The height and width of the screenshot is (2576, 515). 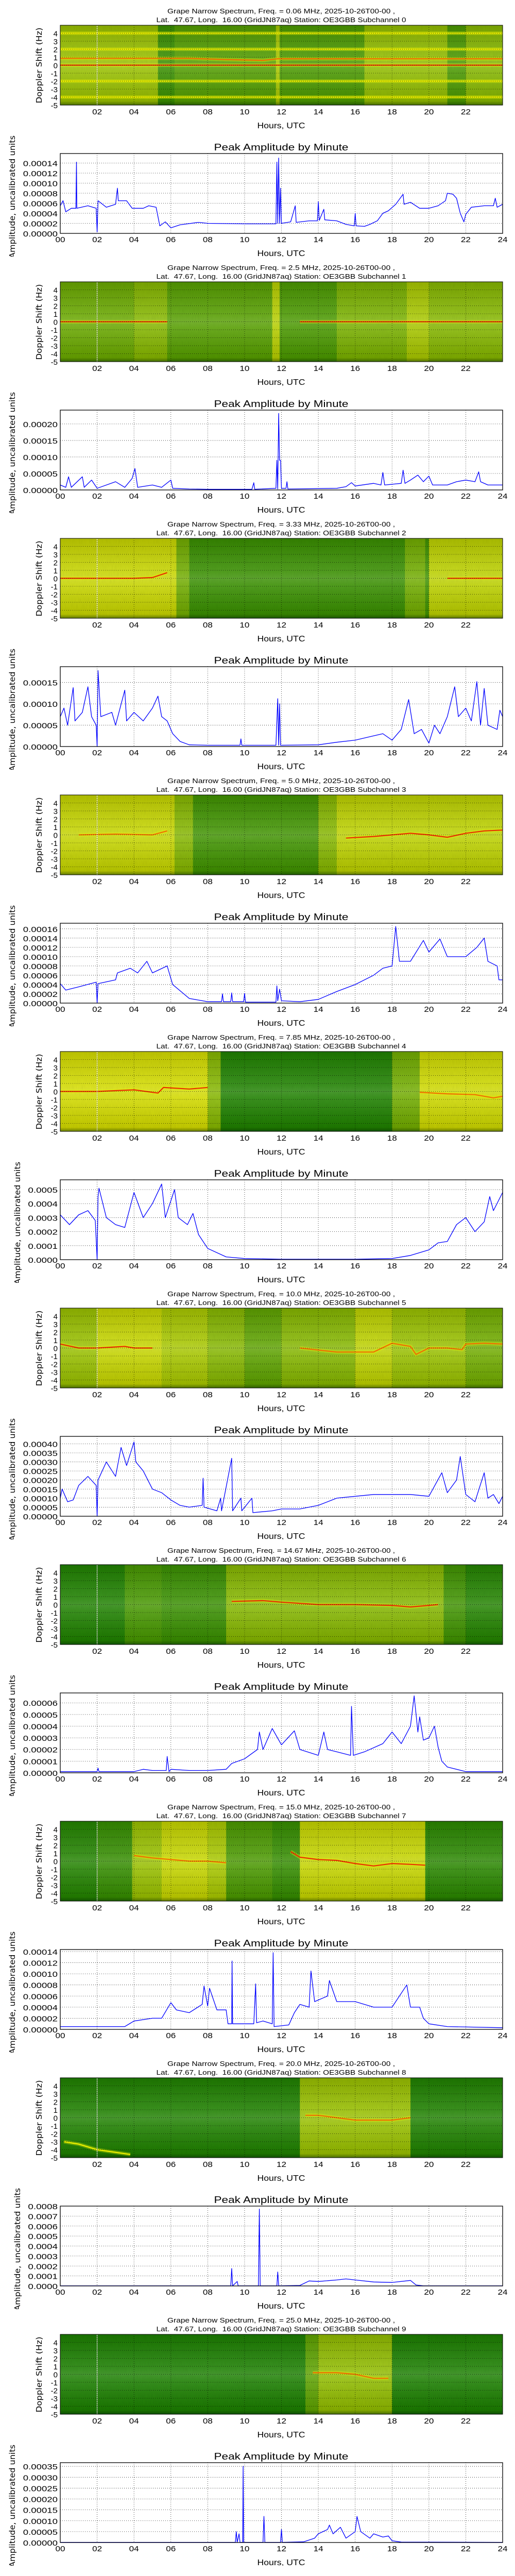 I want to click on amplitude-xlabel: Hours, UTC, so click(x=281, y=1280).